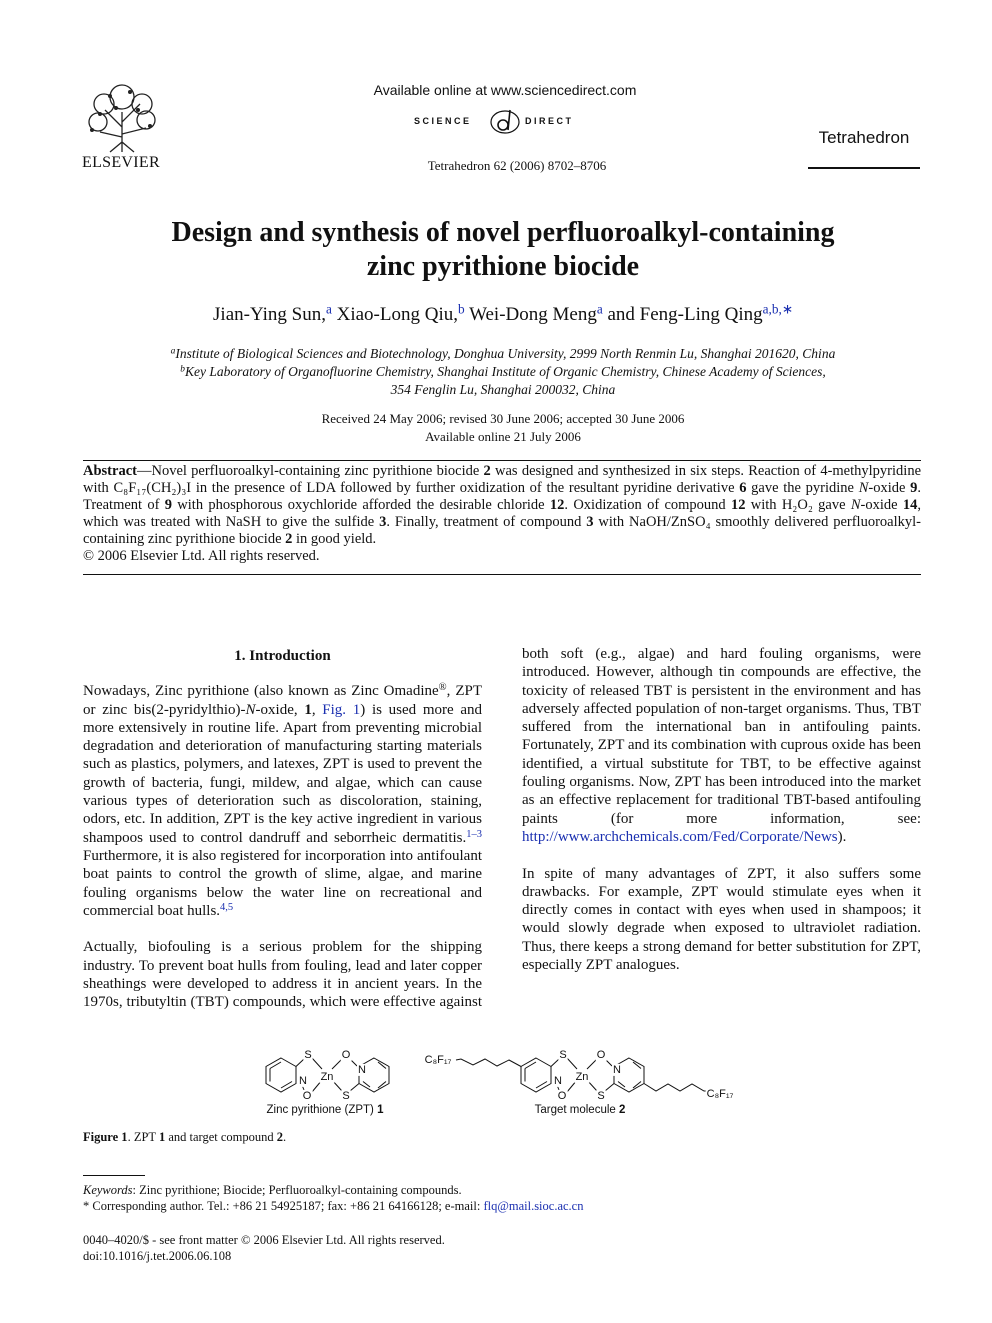 The height and width of the screenshot is (1323, 992). Describe the element at coordinates (777, 309) in the screenshot. I see `affiliation-mark: a,b,∗` at that location.